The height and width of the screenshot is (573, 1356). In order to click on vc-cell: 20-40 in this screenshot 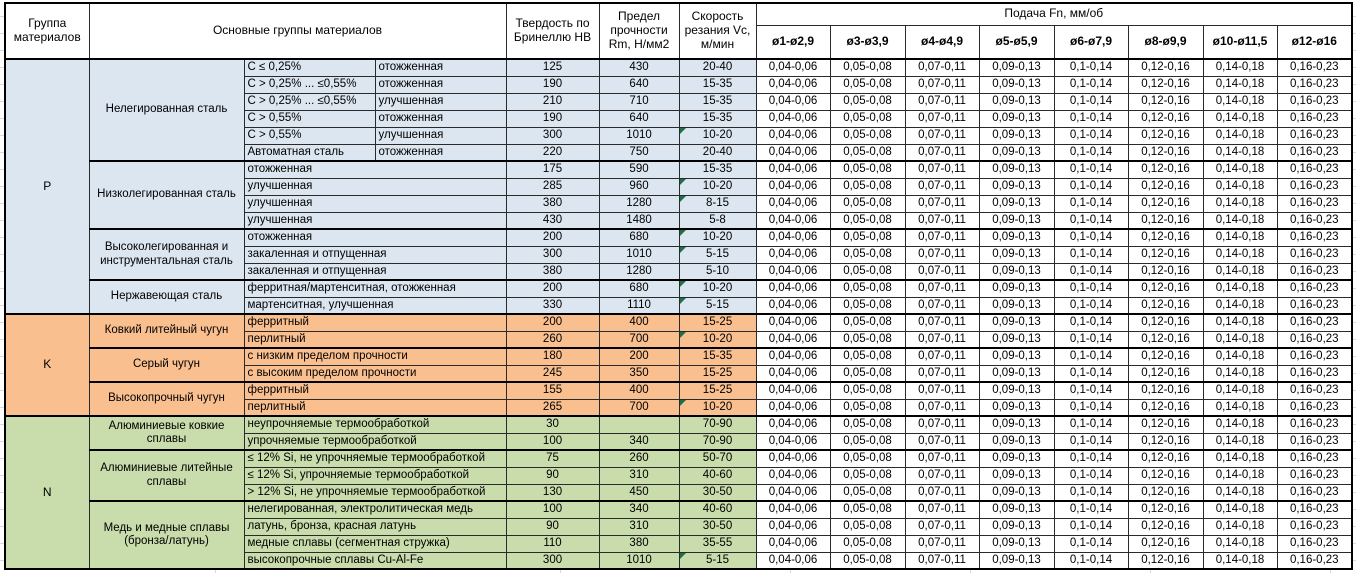, I will do `click(717, 152)`.